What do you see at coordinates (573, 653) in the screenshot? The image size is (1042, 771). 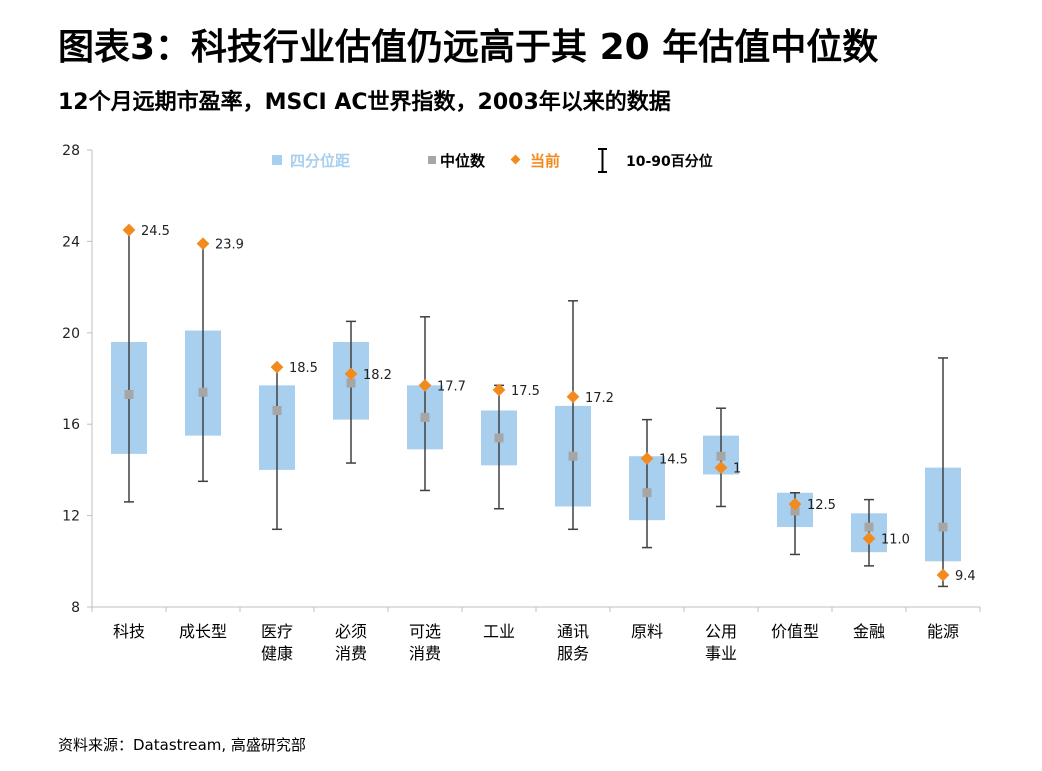 I see `x-category-label-line2: 服务` at bounding box center [573, 653].